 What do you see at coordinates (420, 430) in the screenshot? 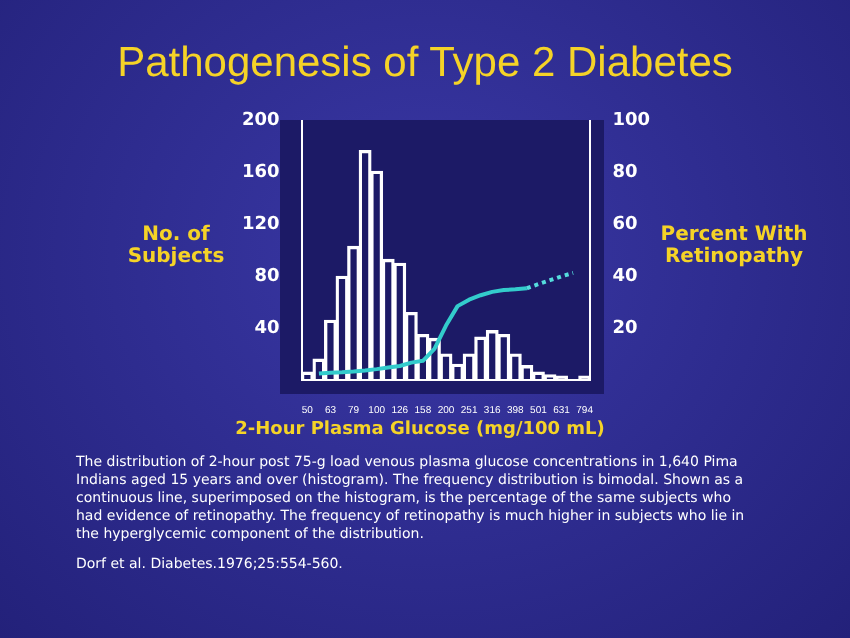
I see `x-axis-title: 2-Hour Plasma Glucose (mg/100 mL)` at bounding box center [420, 430].